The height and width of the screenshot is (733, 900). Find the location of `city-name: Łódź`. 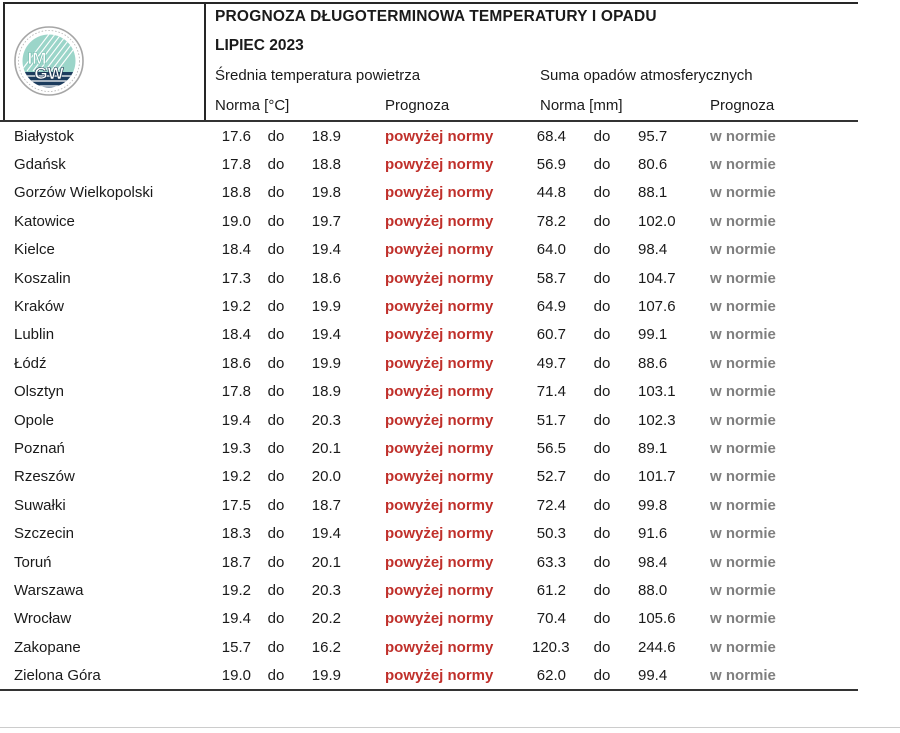

city-name: Łódź is located at coordinates (30, 363).